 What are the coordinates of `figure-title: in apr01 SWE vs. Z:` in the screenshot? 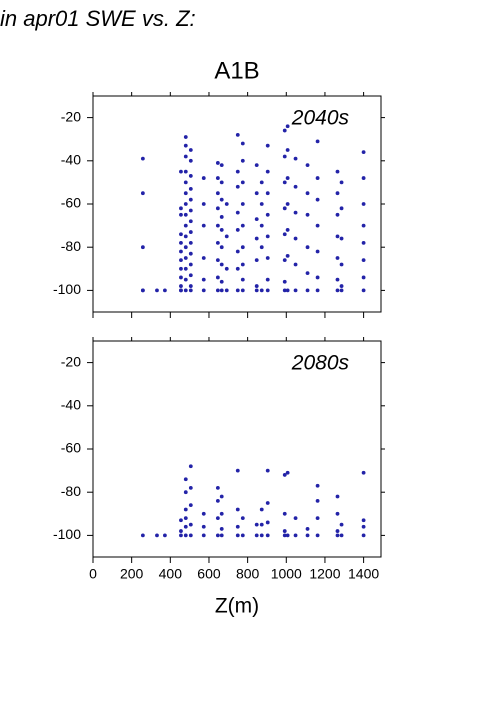 It's located at (98, 18).